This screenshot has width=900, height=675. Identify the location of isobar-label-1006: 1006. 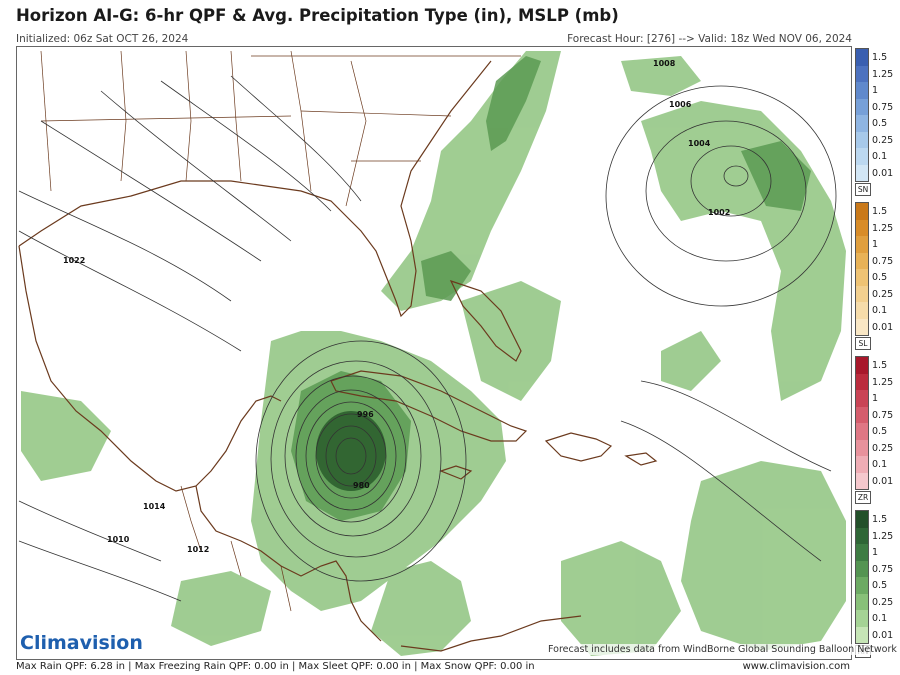
(680, 104).